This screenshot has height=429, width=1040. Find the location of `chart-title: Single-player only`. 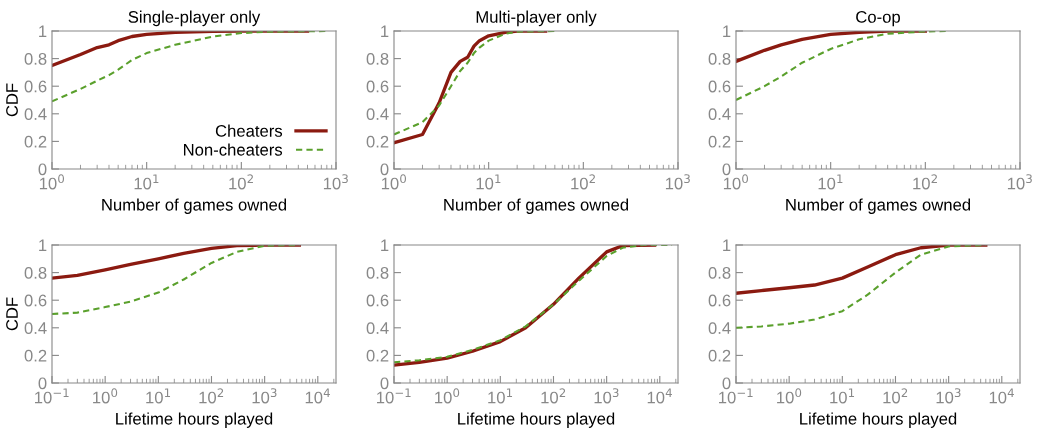

chart-title: Single-player only is located at coordinates (194, 18).